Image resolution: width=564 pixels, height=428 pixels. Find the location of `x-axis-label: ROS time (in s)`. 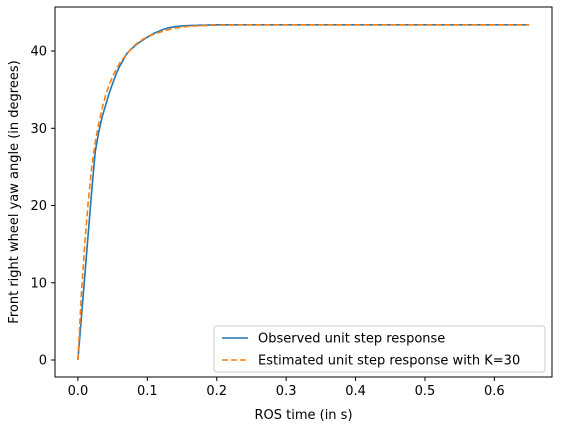

x-axis-label: ROS time (in s) is located at coordinates (303, 415).